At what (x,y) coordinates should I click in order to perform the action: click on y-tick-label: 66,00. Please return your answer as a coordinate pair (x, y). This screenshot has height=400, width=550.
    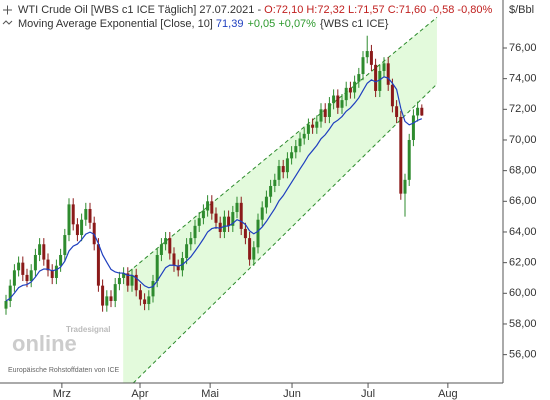
    Looking at the image, I should click on (523, 201).